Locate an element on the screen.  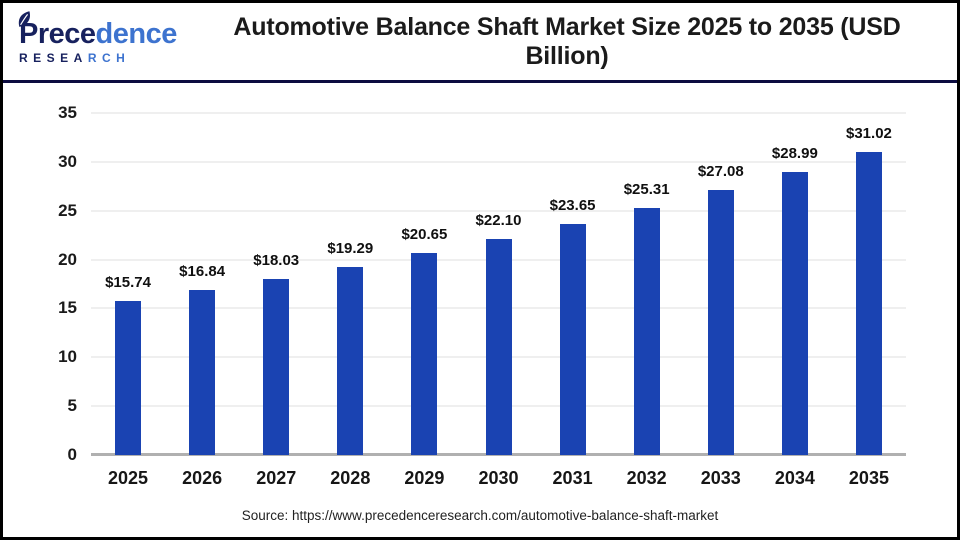
value-label-2028: $19.29 is located at coordinates (350, 248).